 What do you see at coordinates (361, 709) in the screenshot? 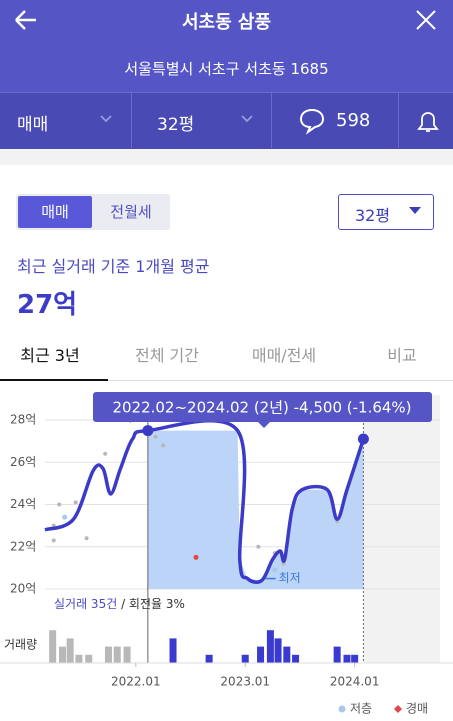
I see `legend-label: 저층` at bounding box center [361, 709].